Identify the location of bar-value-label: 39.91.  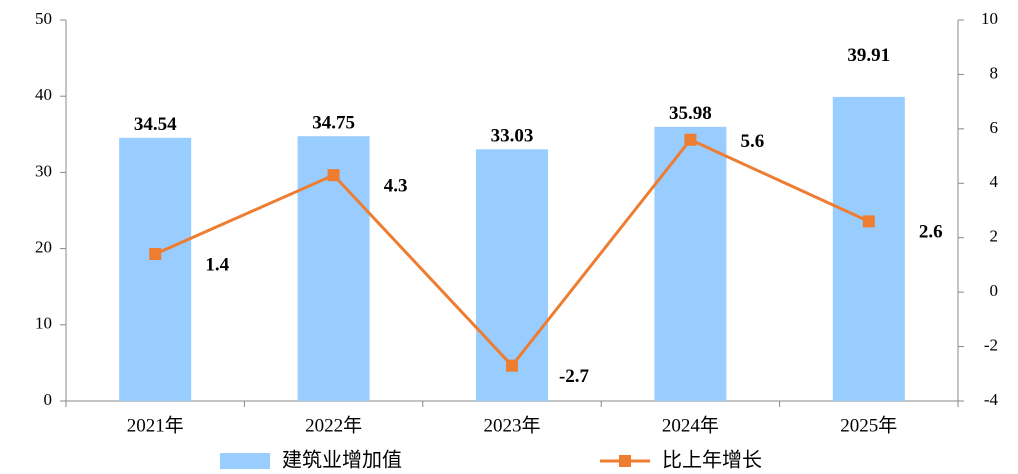
(868, 55).